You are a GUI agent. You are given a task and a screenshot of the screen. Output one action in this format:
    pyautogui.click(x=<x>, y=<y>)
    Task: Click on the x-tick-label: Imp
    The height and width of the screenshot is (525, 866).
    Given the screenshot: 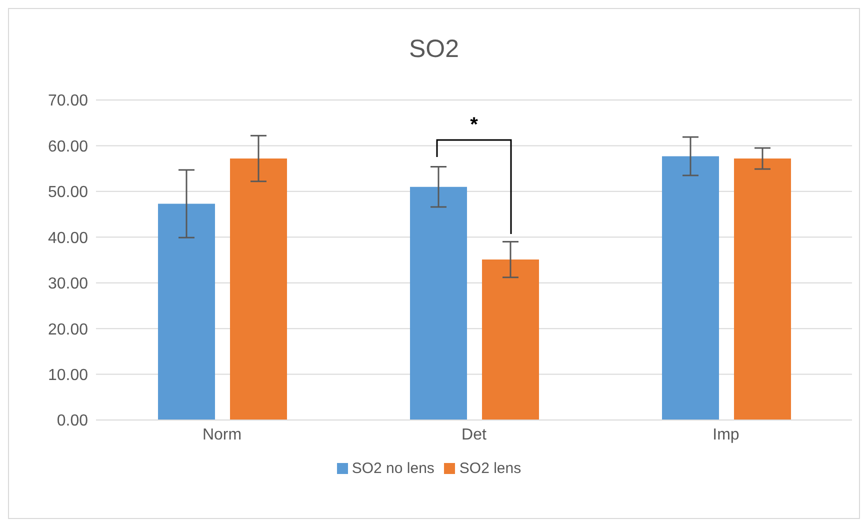 What is the action you would take?
    pyautogui.click(x=726, y=435)
    